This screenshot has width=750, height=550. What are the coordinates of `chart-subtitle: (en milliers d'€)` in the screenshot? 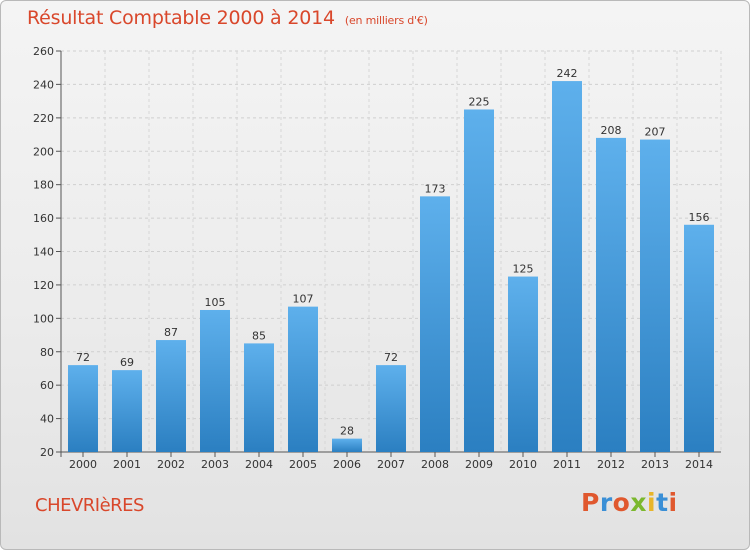 It's located at (386, 20).